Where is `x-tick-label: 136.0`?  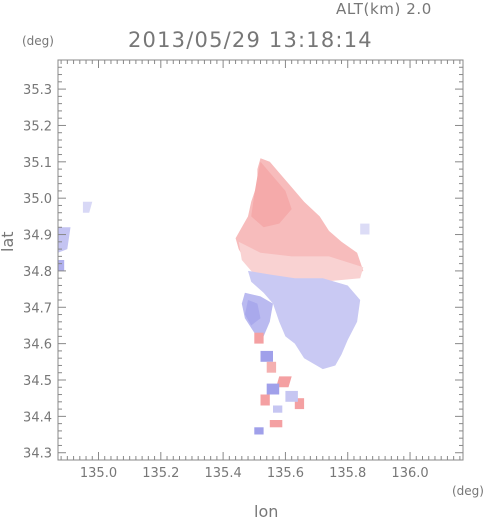
x-tick-label: 136.0 is located at coordinates (409, 473).